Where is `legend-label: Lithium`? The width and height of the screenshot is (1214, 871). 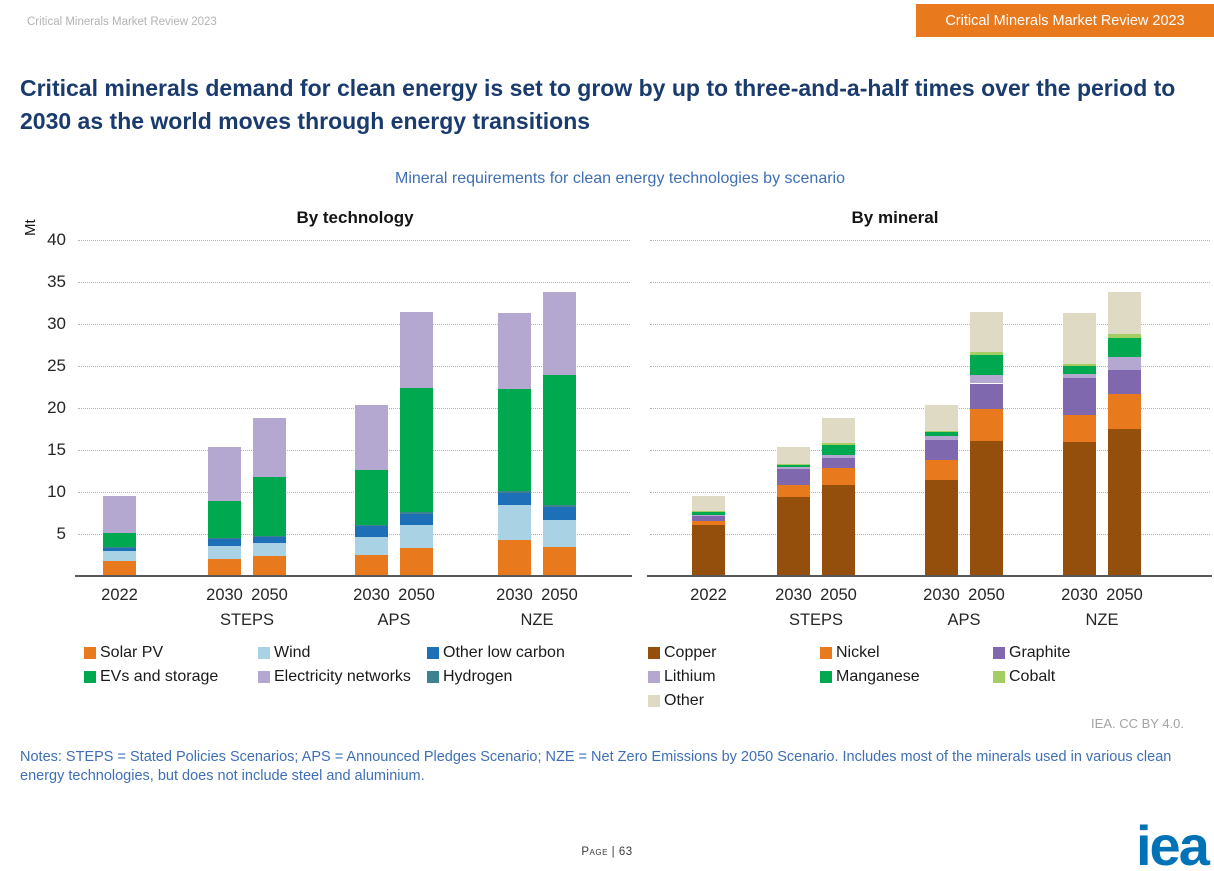
legend-label: Lithium is located at coordinates (690, 676).